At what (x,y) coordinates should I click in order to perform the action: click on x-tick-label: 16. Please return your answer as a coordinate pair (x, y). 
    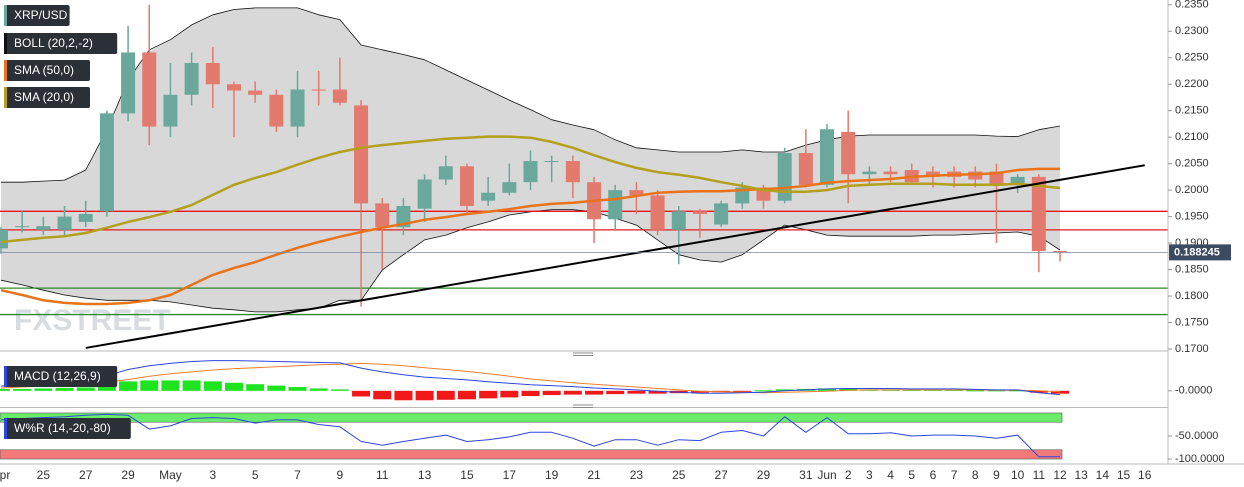
    Looking at the image, I should click on (1145, 475).